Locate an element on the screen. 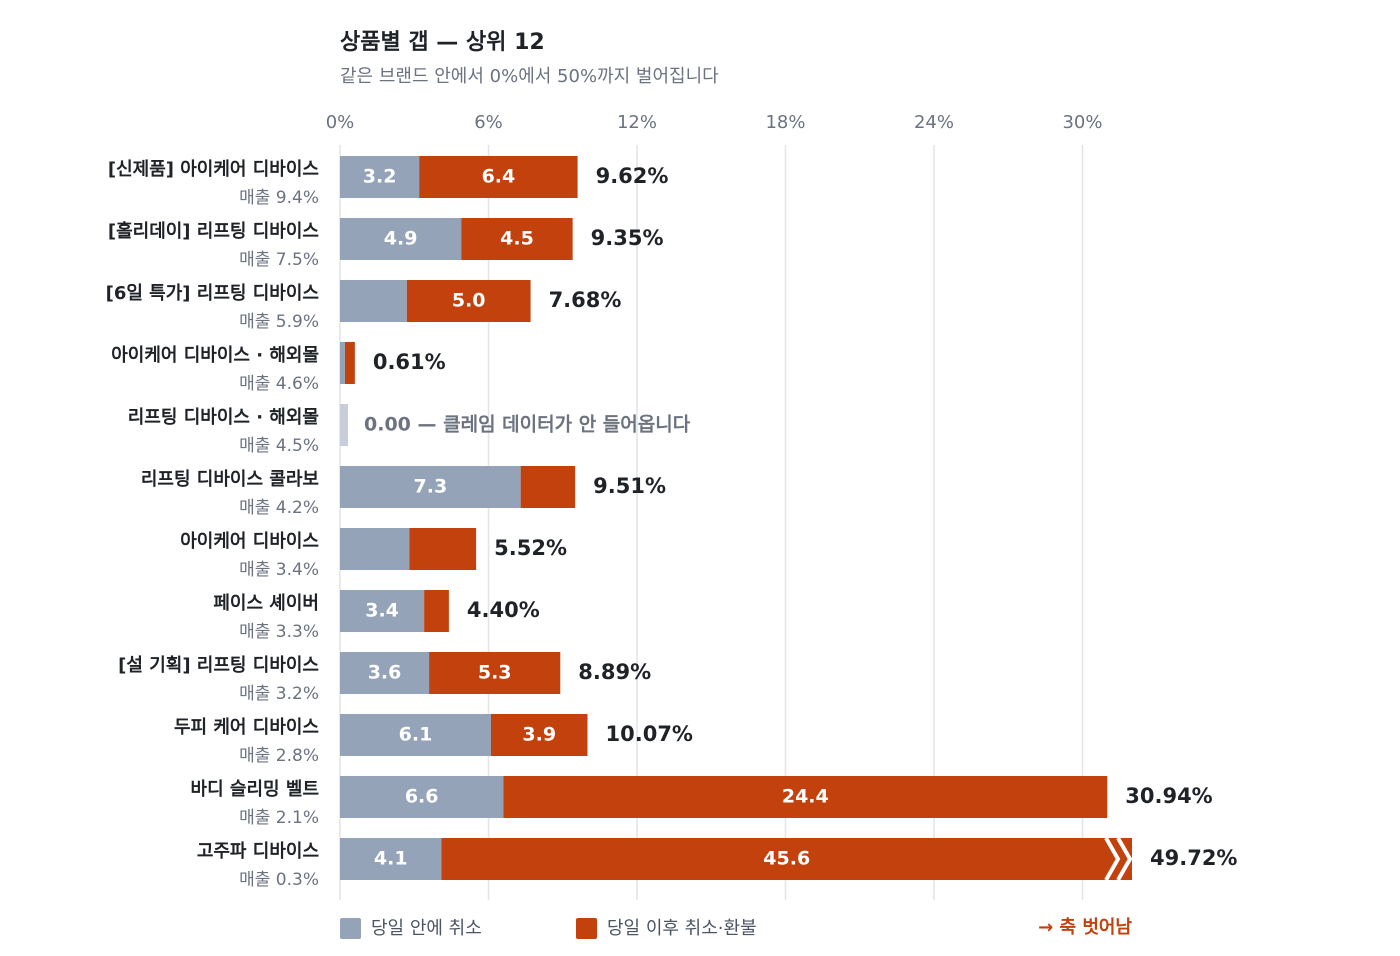 The width and height of the screenshot is (1400, 956). total-label: 4.40% is located at coordinates (503, 610).